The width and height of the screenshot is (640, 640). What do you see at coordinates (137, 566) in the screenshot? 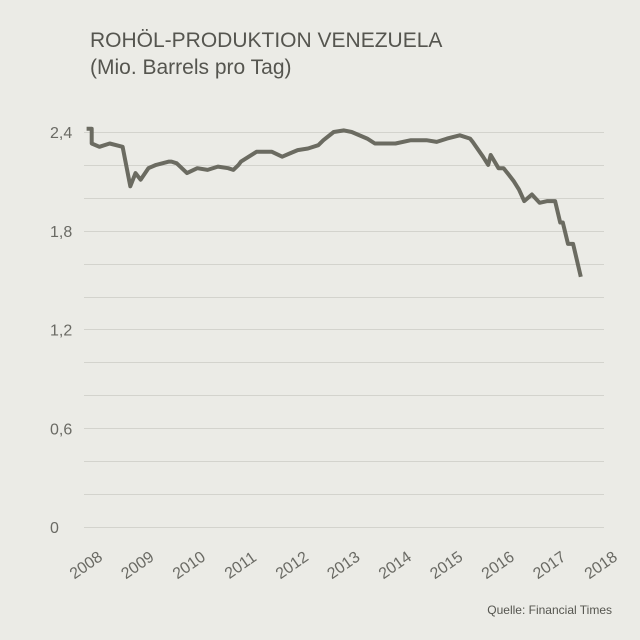
I see `x-tick-label: 2009` at bounding box center [137, 566].